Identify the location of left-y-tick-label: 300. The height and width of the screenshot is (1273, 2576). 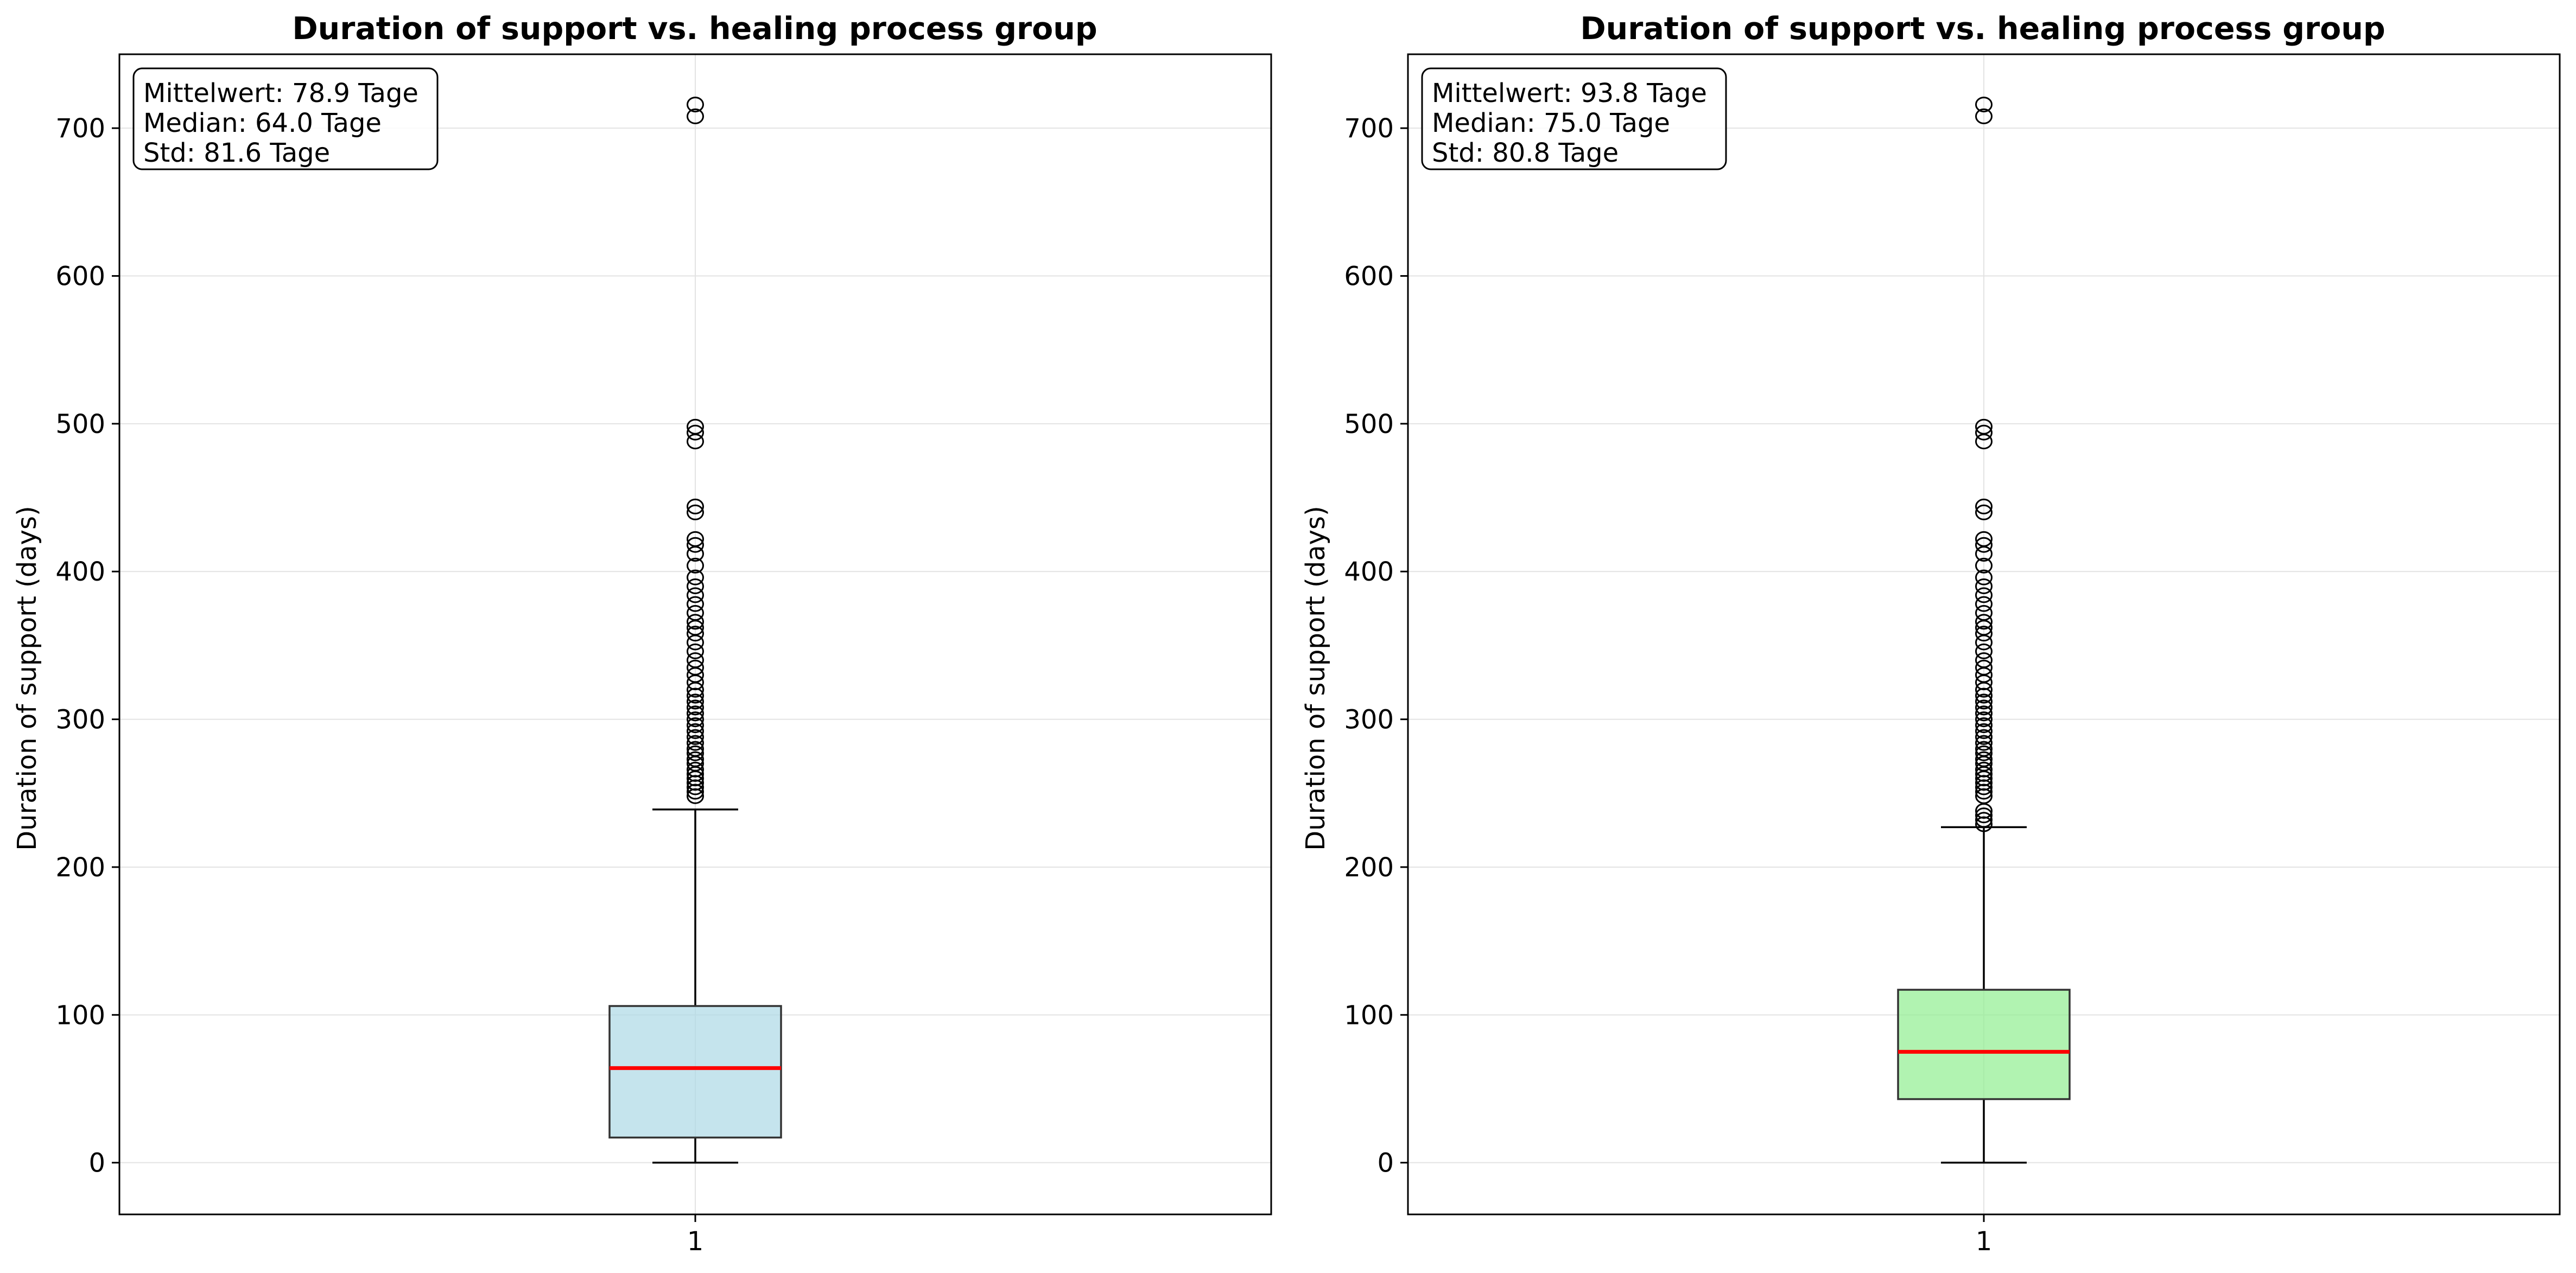
(80, 720).